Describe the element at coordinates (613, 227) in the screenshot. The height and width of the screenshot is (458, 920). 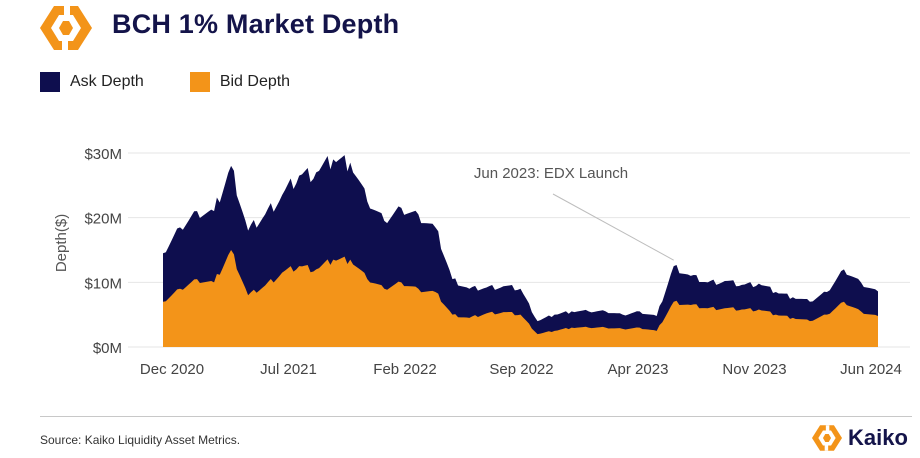
I see `annotation-leader` at that location.